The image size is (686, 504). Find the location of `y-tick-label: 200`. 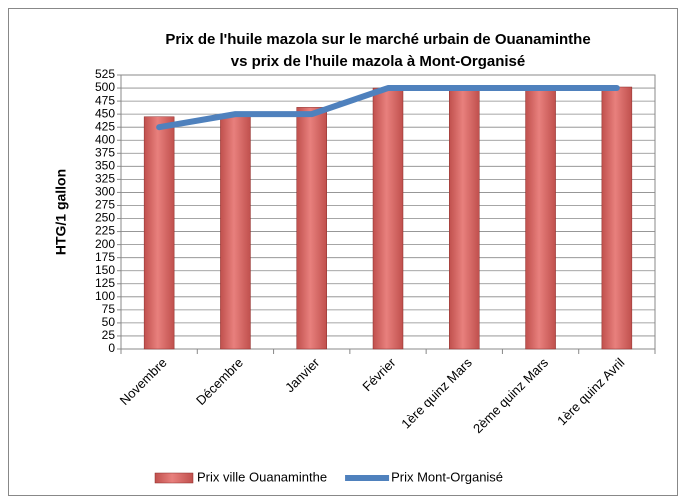

y-tick-label: 200 is located at coordinates (105, 244).